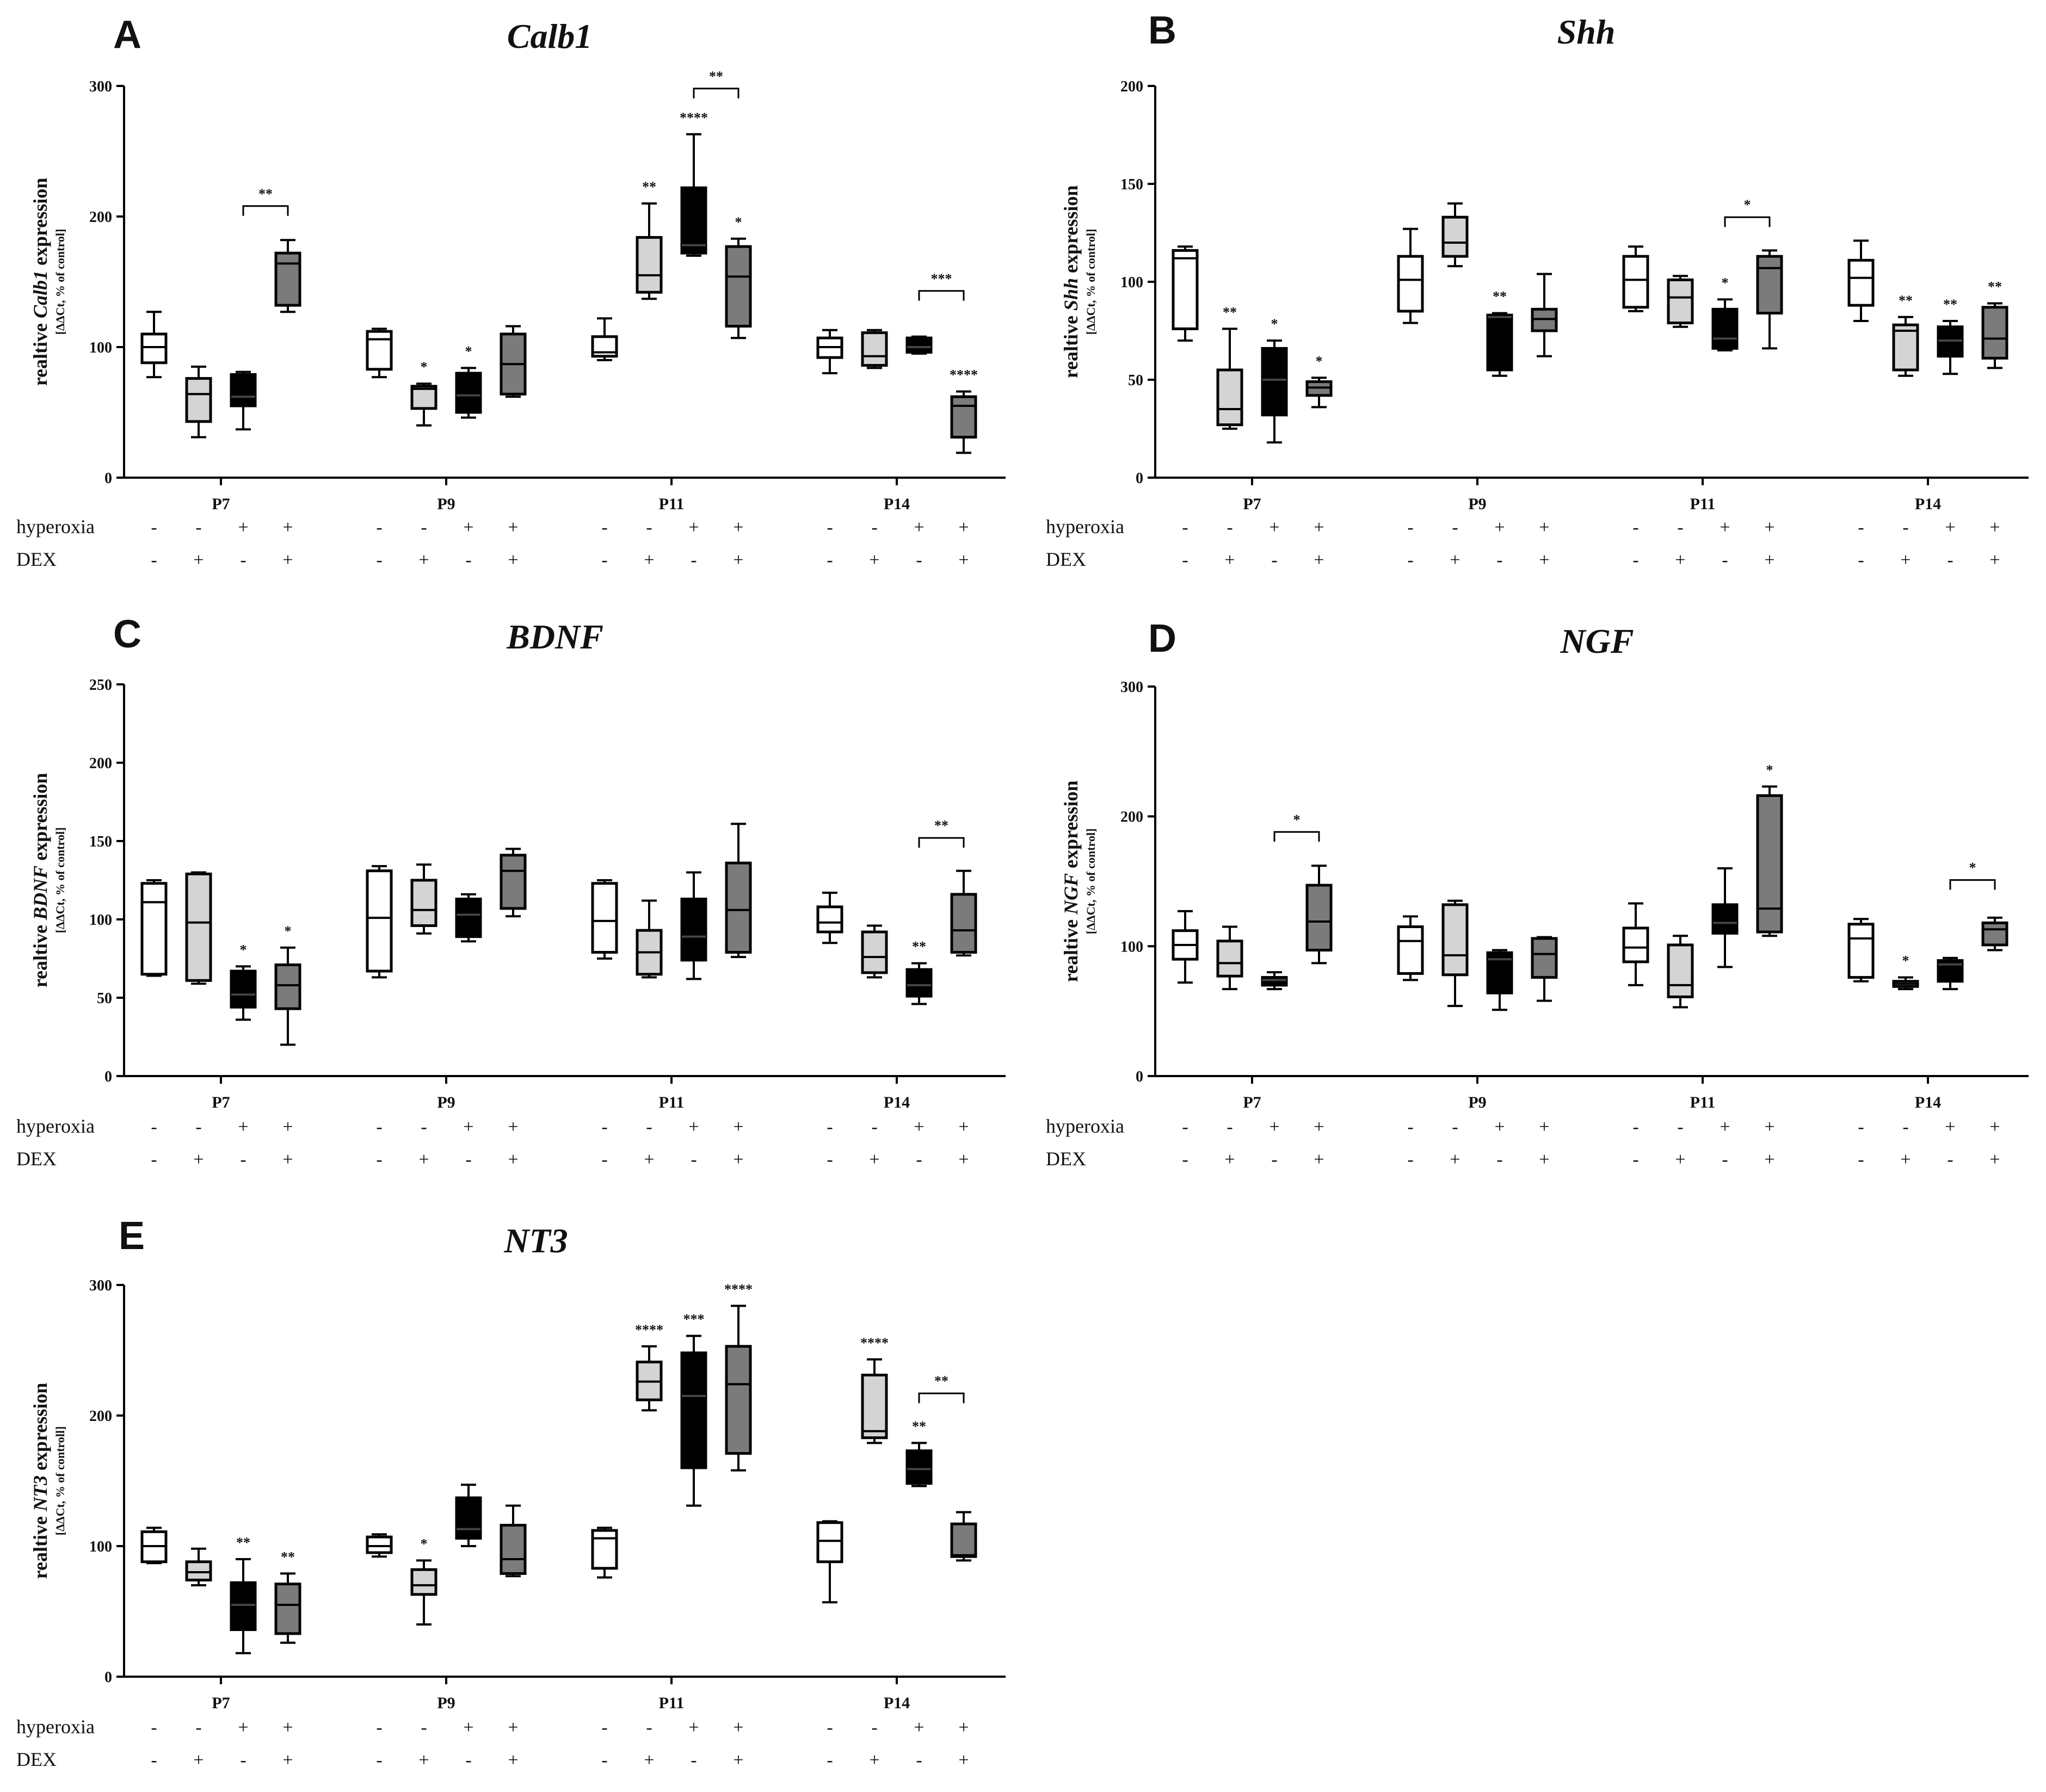 This screenshot has height=1792, width=2046. Describe the element at coordinates (1162, 638) in the screenshot. I see `panel-d-letter: D` at that location.